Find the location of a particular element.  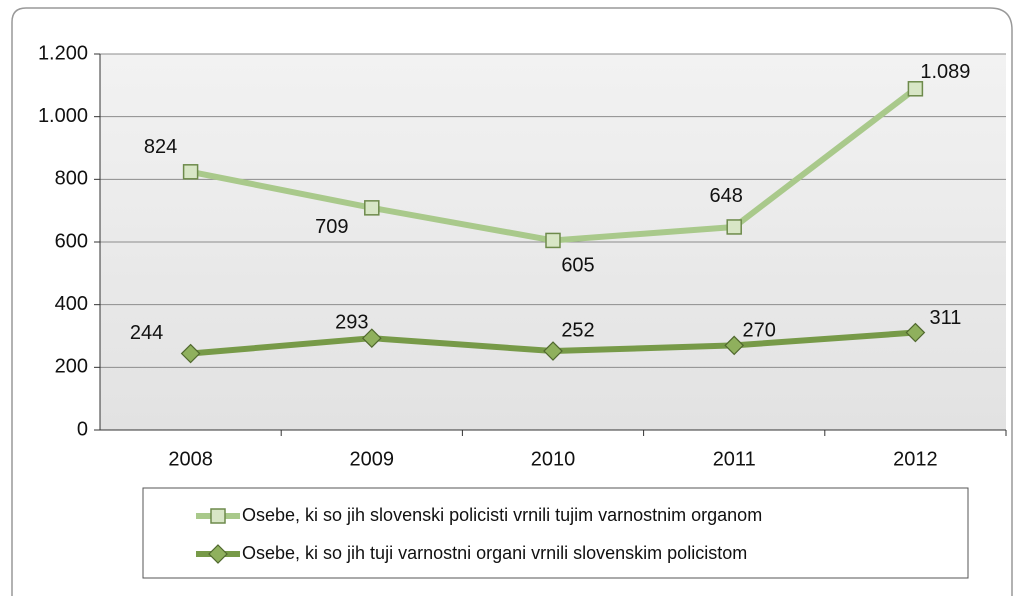

y-tick-label: 1.200 is located at coordinates (63, 53).